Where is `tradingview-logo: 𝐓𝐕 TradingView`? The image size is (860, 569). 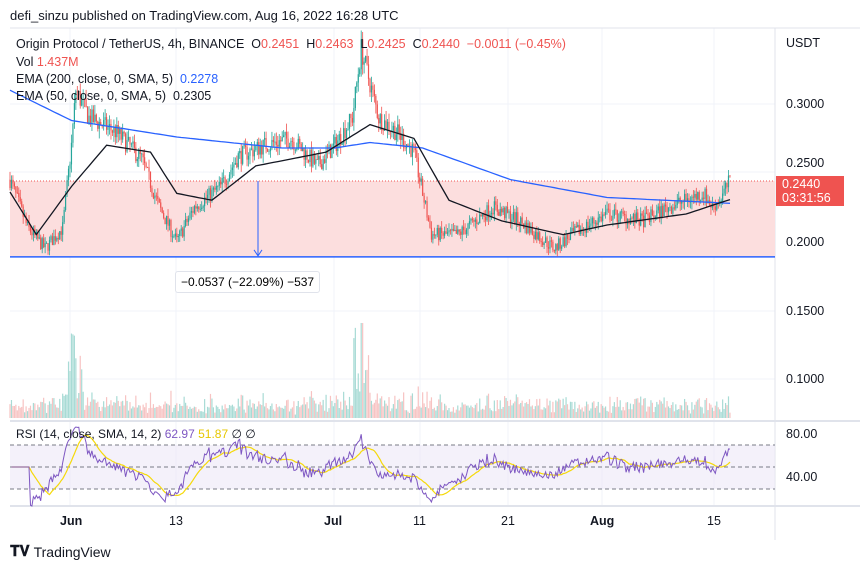
tradingview-logo: 𝐓𝐕 TradingView is located at coordinates (60, 551).